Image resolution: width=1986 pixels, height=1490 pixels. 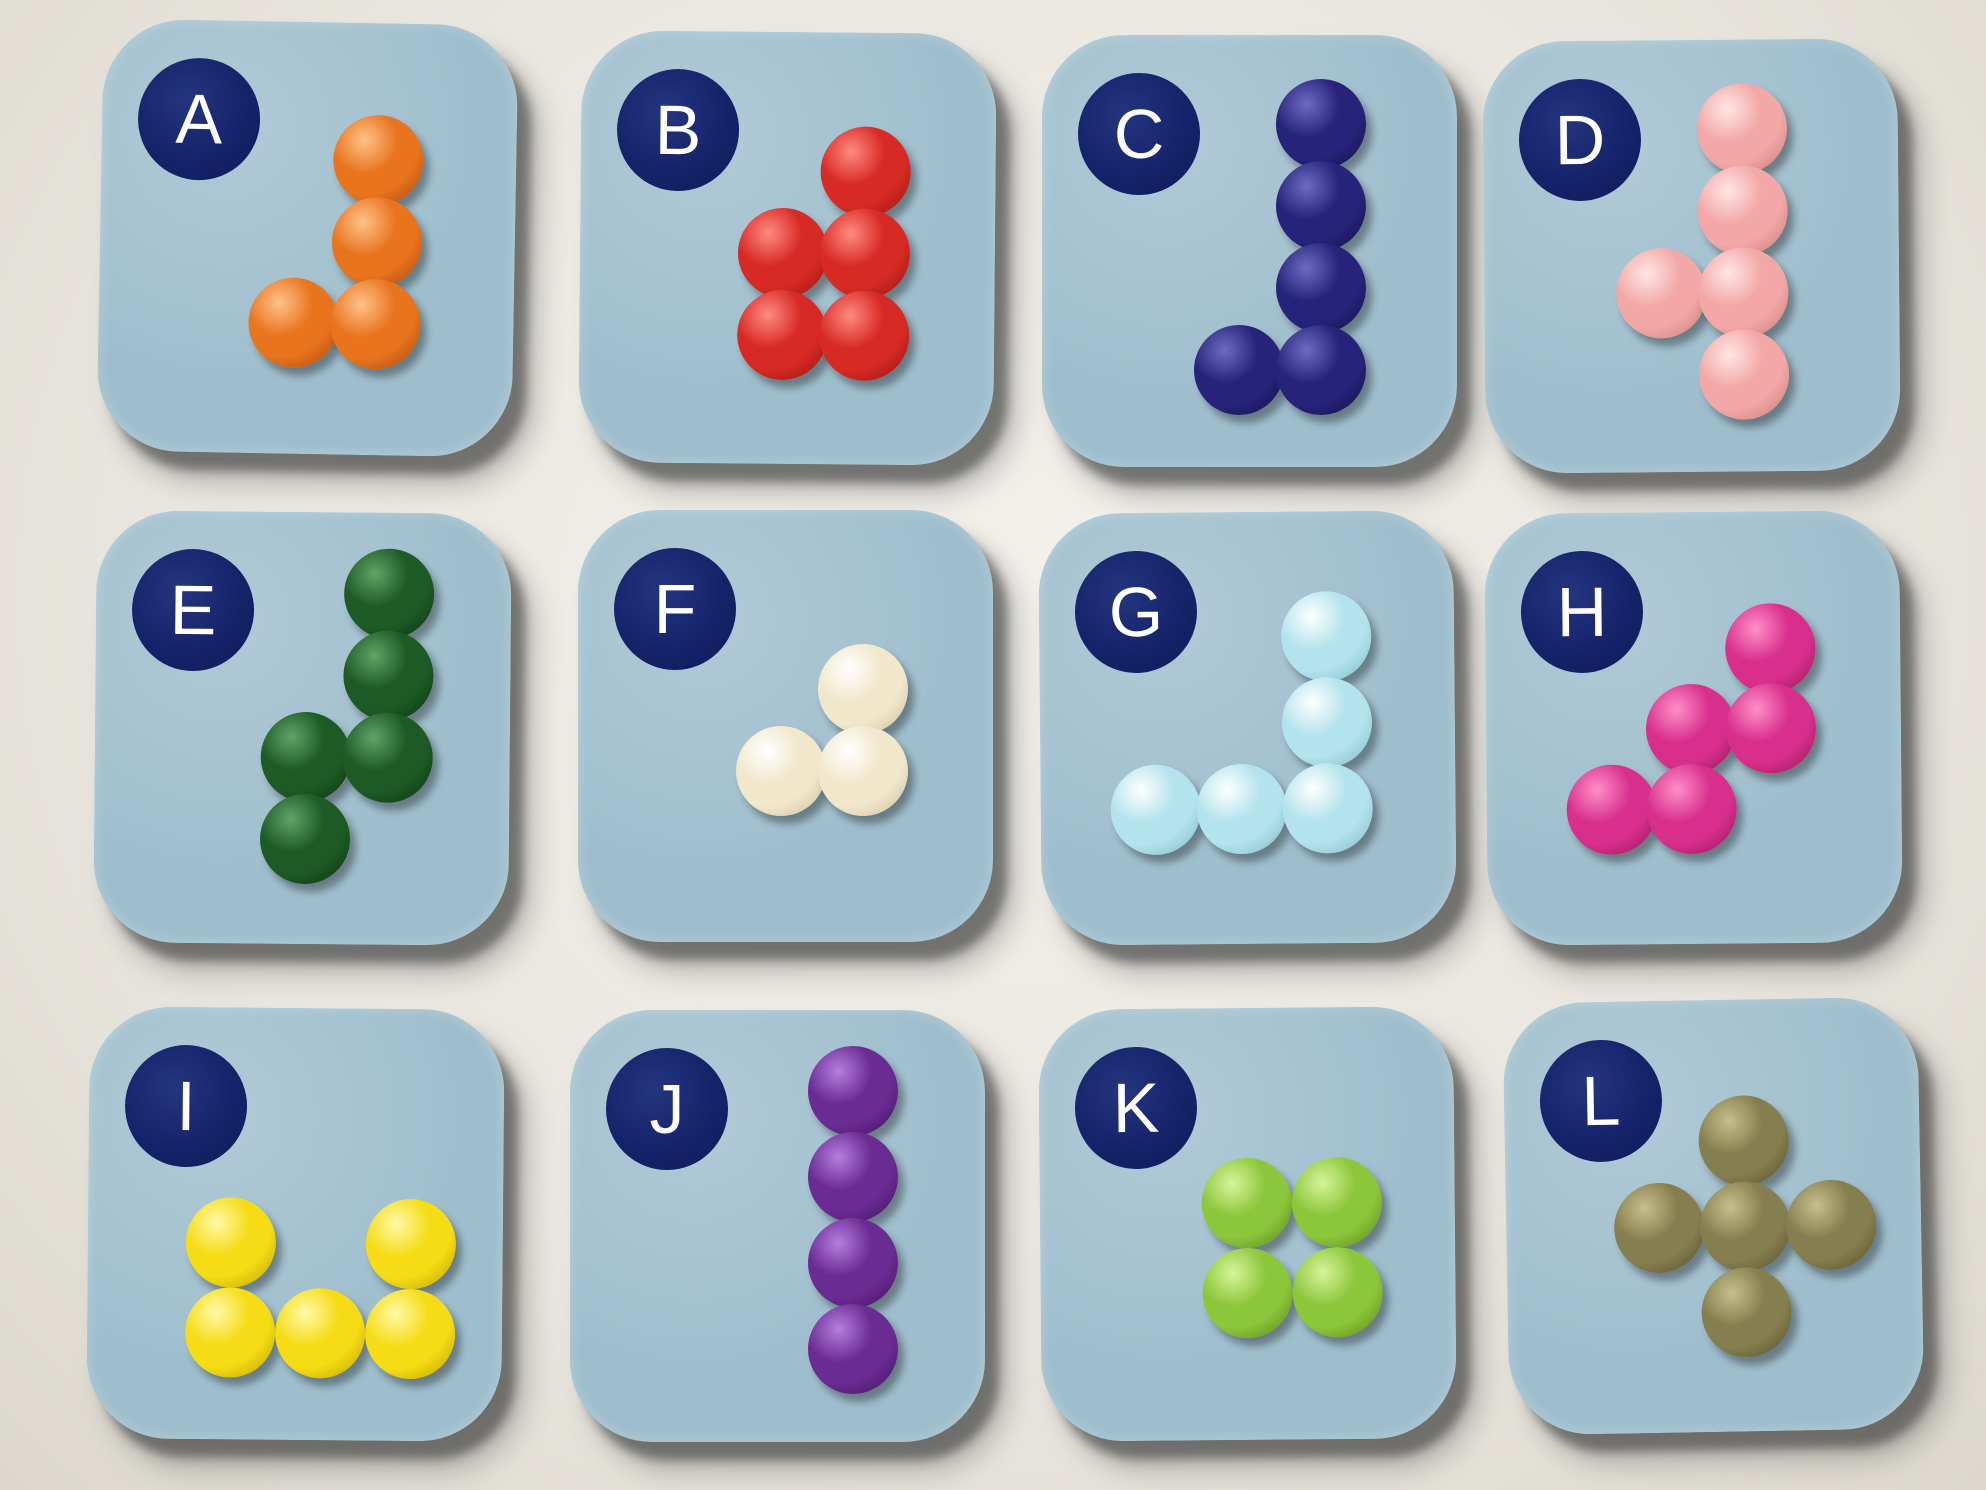 What do you see at coordinates (1582, 612) in the screenshot?
I see `label-badge-h: H` at bounding box center [1582, 612].